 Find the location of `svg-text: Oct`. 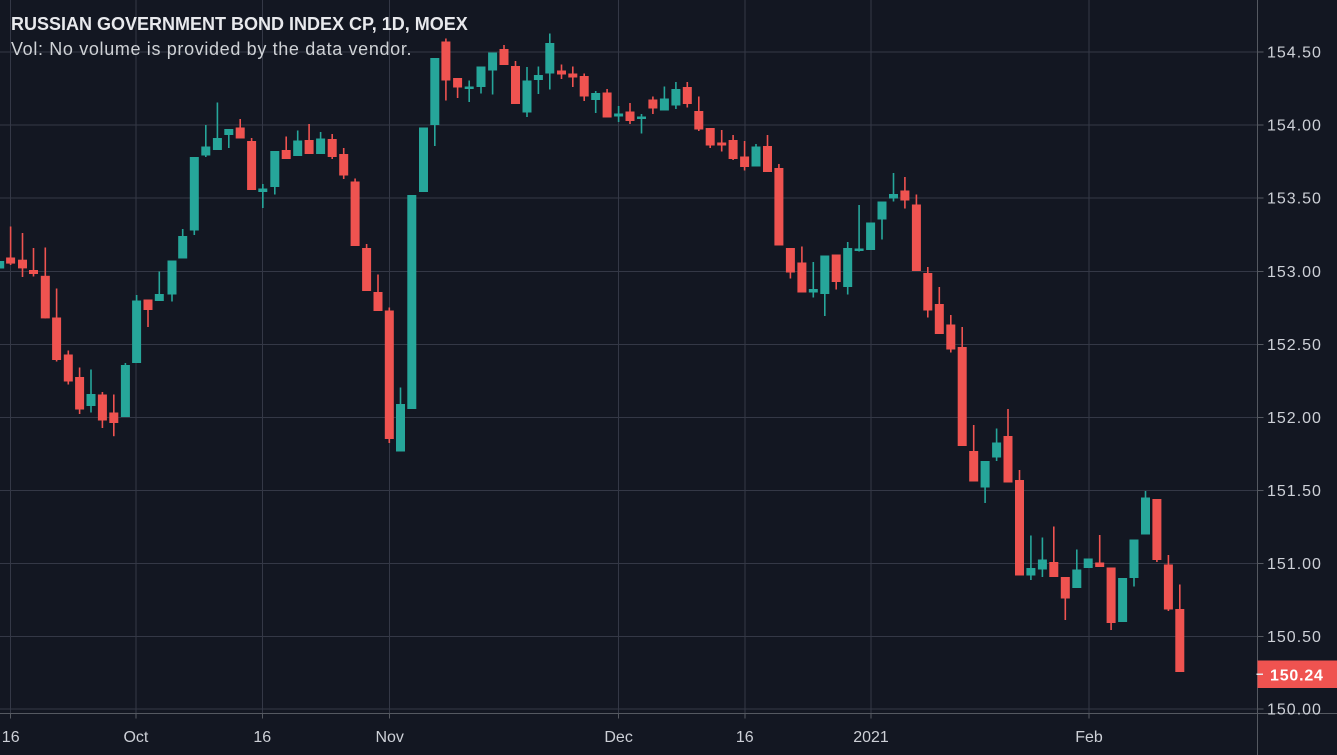

svg-text: Oct is located at coordinates (135, 737).